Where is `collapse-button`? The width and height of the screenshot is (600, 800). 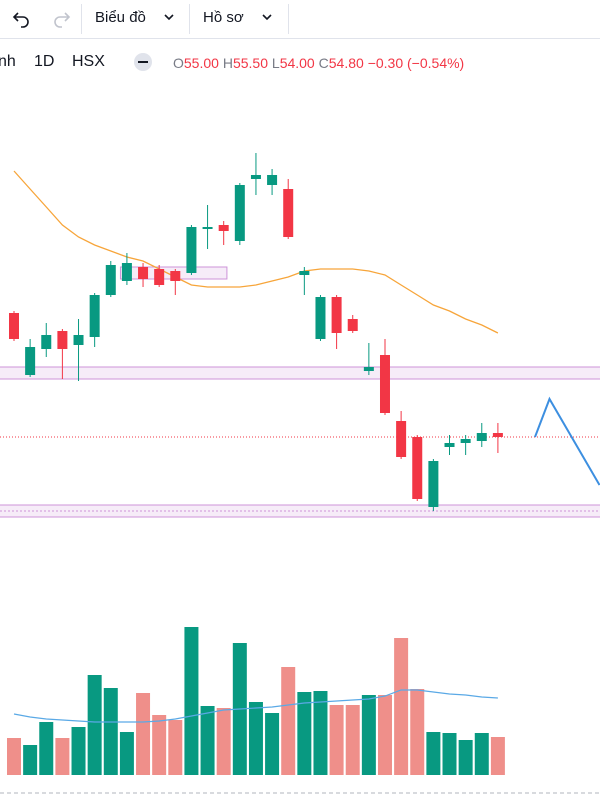
collapse-button is located at coordinates (143, 62).